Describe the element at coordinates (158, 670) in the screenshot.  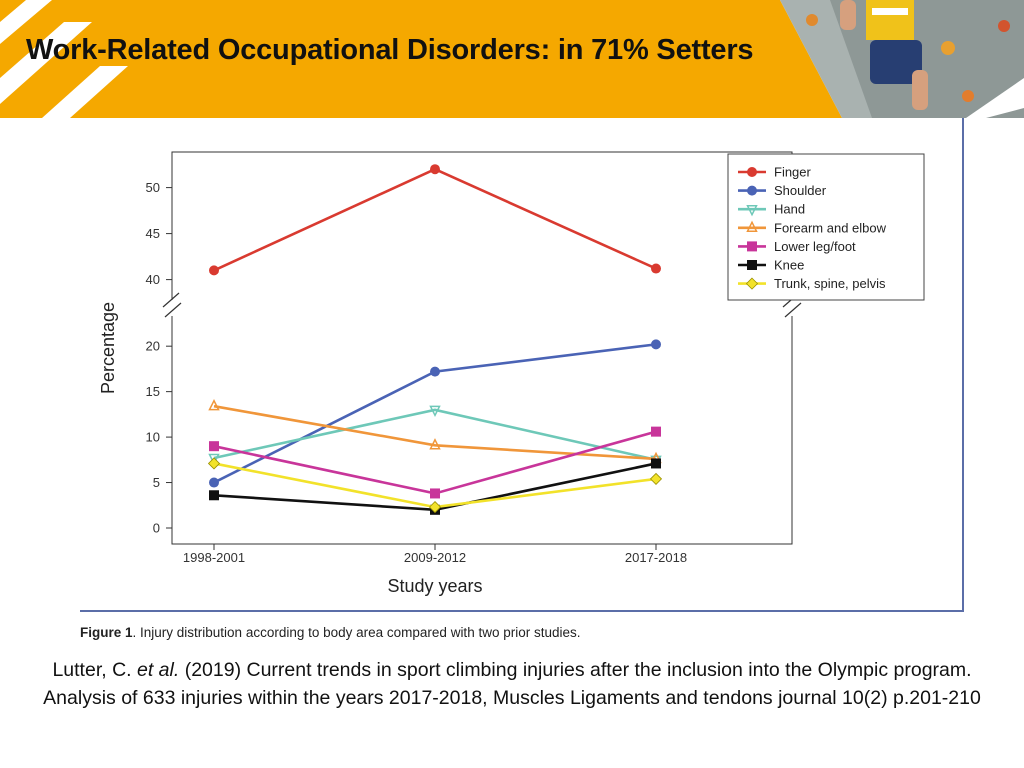
I see `reference-etal: et al.` at that location.